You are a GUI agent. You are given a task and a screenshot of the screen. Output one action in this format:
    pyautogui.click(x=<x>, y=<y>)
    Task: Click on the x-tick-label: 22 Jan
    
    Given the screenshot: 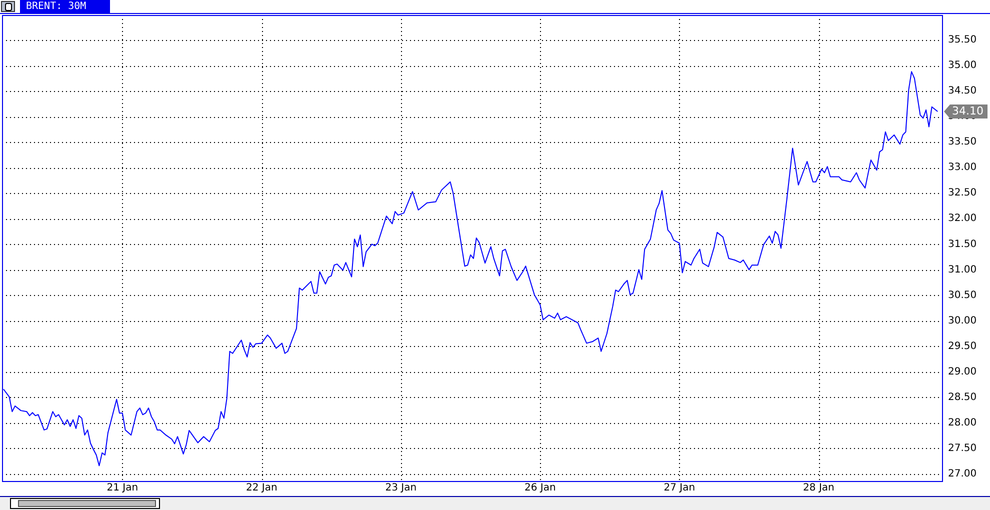 What is the action you would take?
    pyautogui.click(x=262, y=488)
    